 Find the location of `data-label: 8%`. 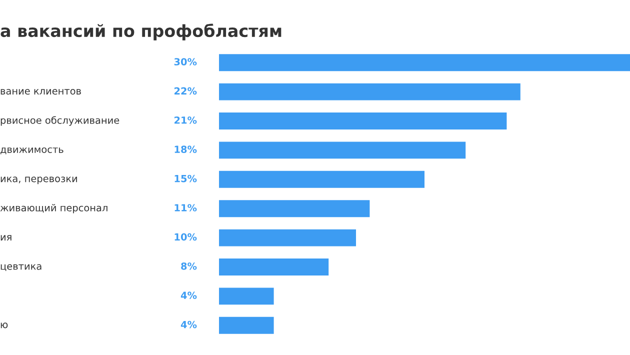

data-label: 8% is located at coordinates (189, 266).